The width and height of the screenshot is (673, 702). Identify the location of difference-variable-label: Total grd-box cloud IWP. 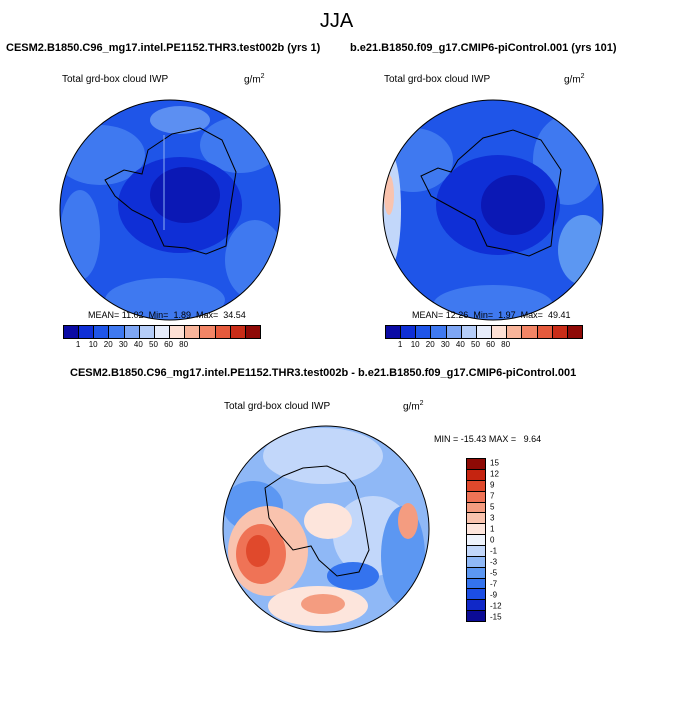
(277, 406).